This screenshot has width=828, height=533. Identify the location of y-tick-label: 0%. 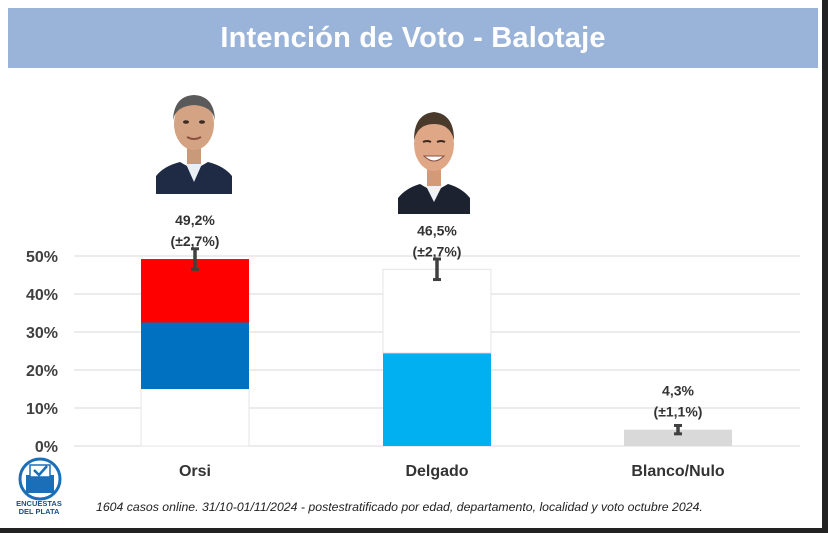
(46, 447).